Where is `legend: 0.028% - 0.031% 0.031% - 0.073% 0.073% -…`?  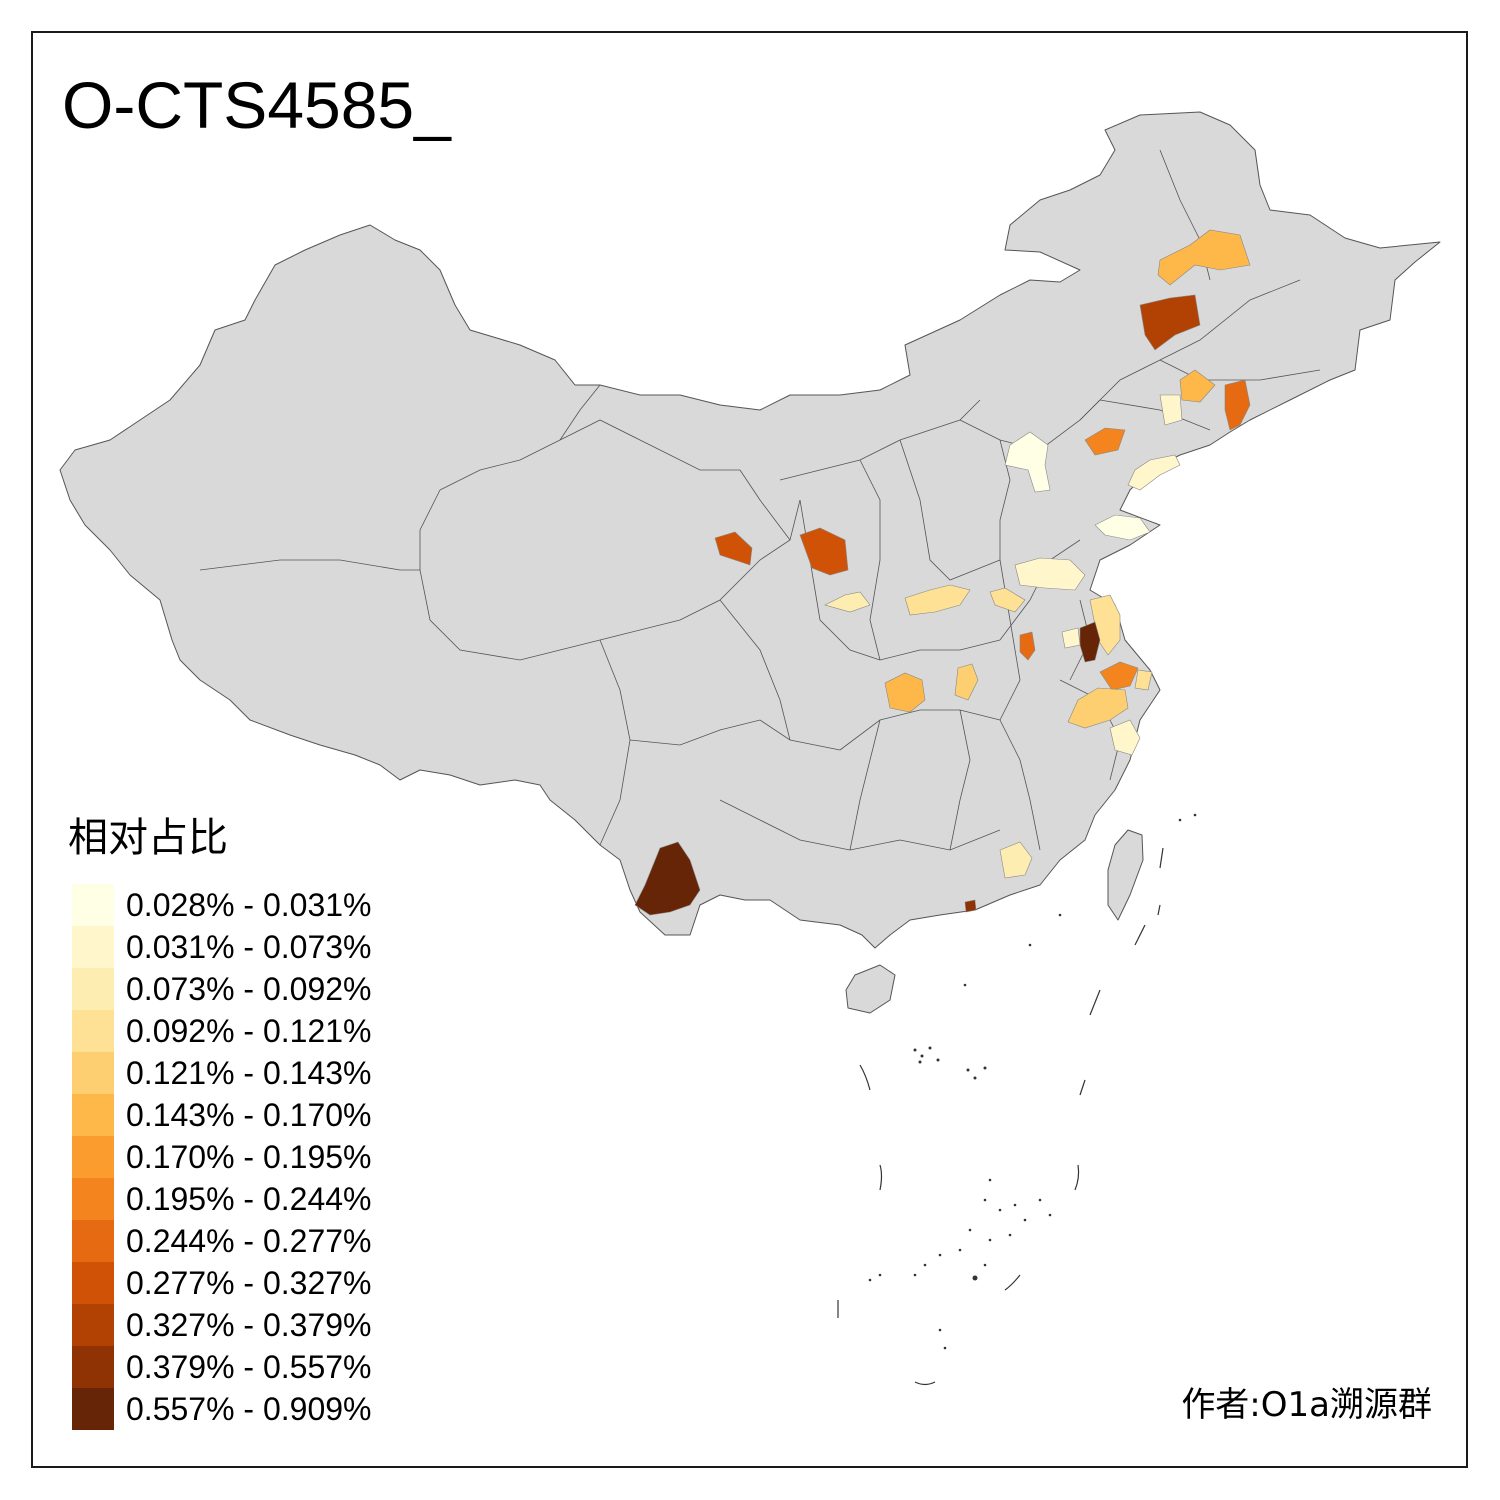 legend: 0.028% - 0.031% 0.031% - 0.073% 0.073% -… is located at coordinates (222, 1157).